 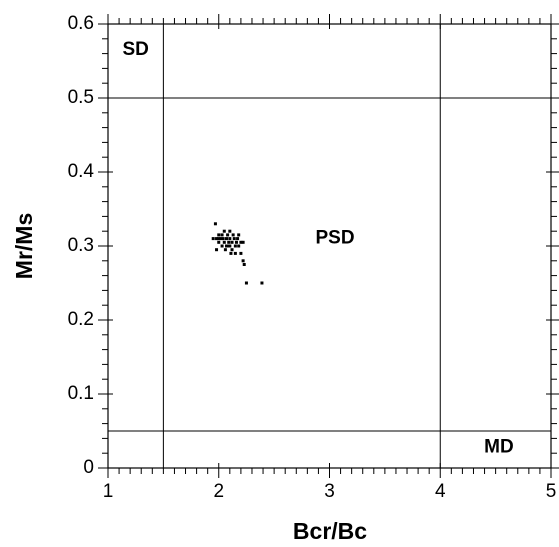 What do you see at coordinates (88, 467) in the screenshot?
I see `y-tick-label: 0` at bounding box center [88, 467].